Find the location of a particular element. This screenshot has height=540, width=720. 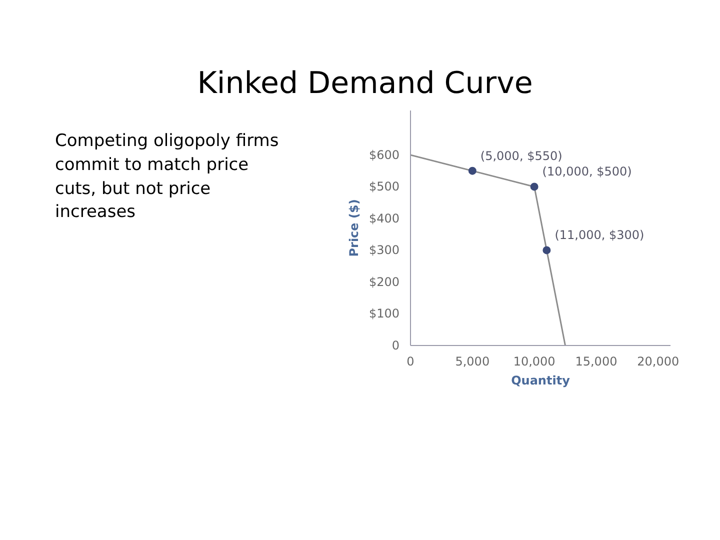

annotation: (5,000, $550) is located at coordinates (521, 155).